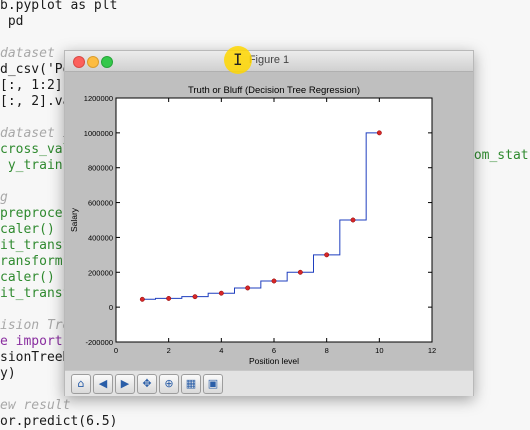  Describe the element at coordinates (35, 213) in the screenshot. I see `code-line: preproces` at that location.